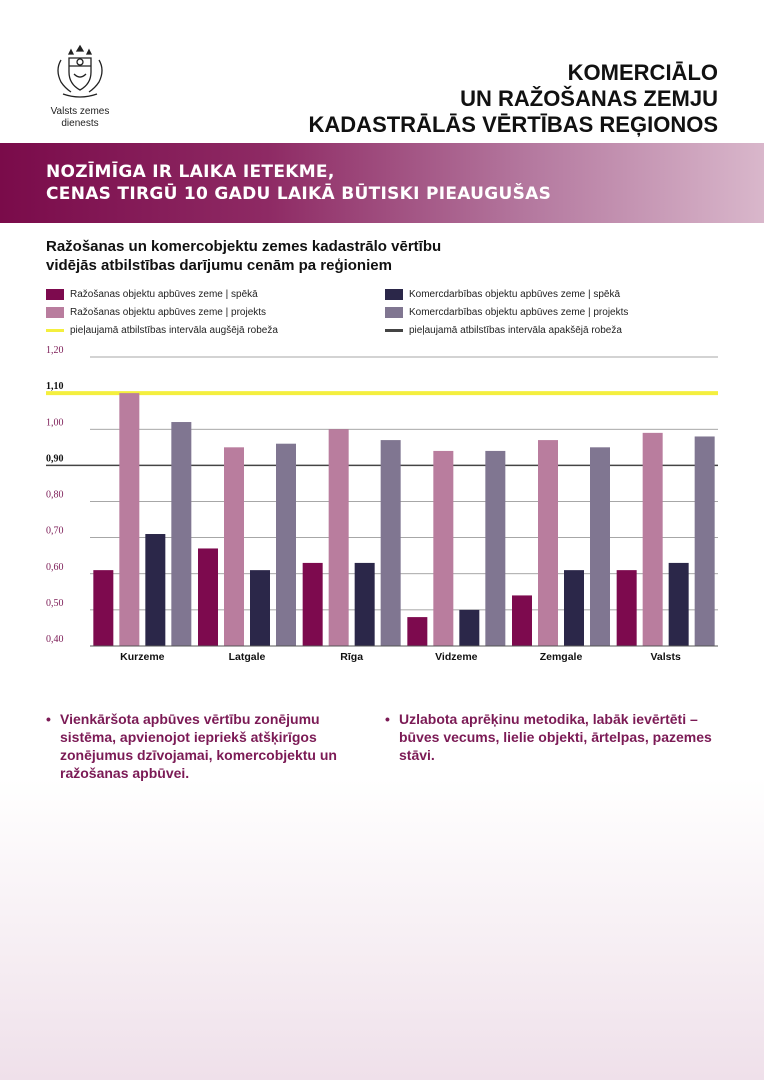  I want to click on legend-swatch-s3, so click(394, 294).